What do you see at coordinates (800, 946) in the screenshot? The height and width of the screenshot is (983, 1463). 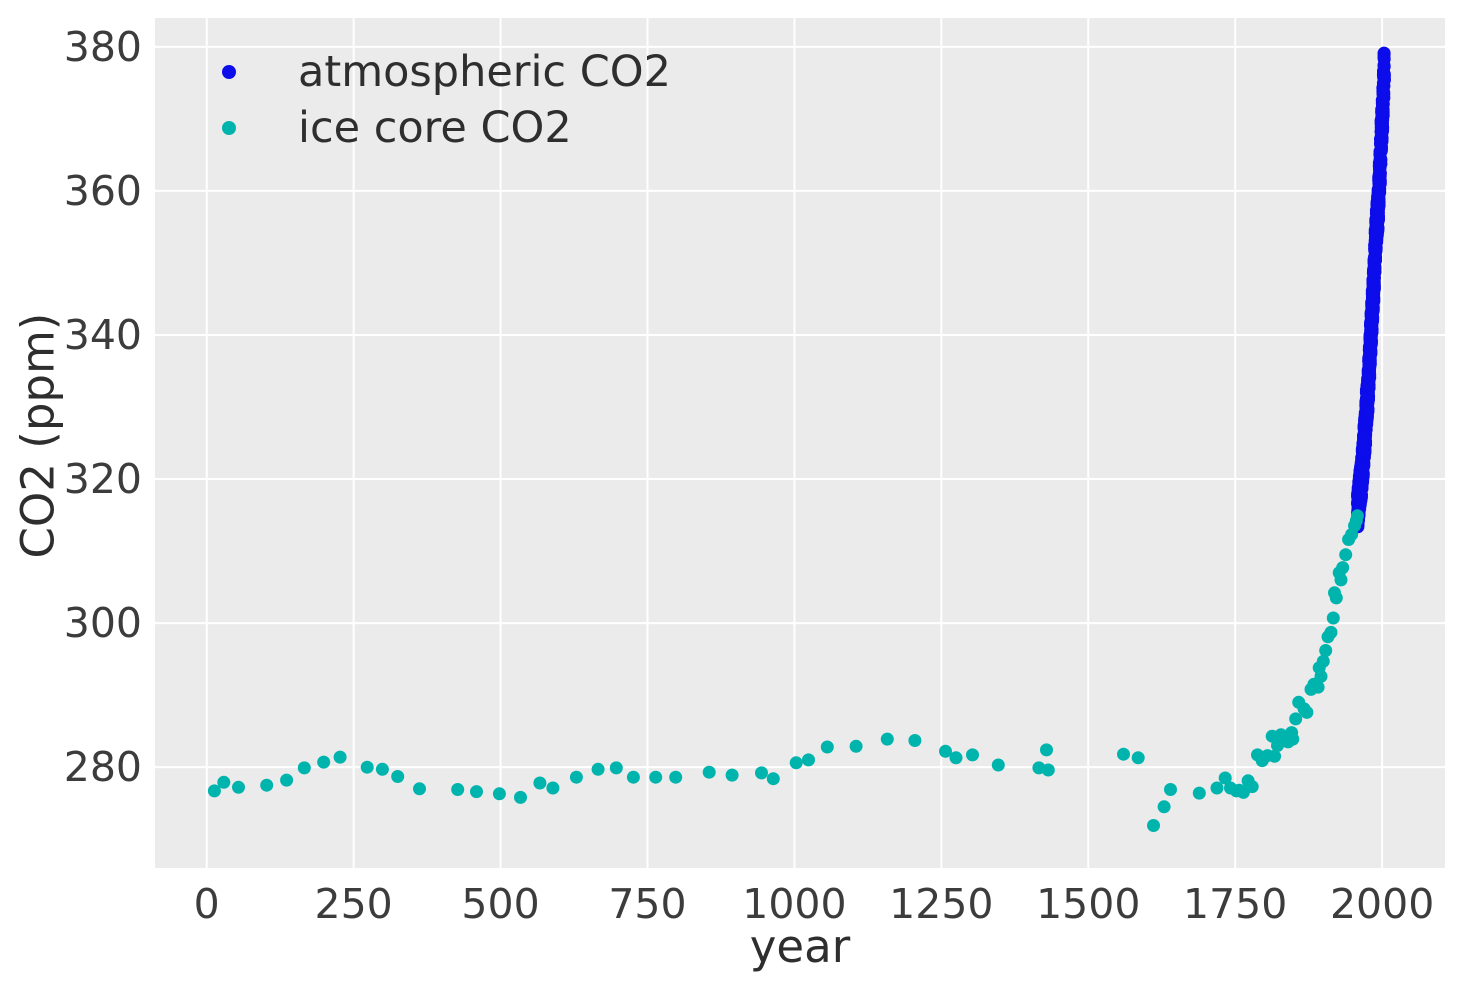 I see `x-axis-label: year` at bounding box center [800, 946].